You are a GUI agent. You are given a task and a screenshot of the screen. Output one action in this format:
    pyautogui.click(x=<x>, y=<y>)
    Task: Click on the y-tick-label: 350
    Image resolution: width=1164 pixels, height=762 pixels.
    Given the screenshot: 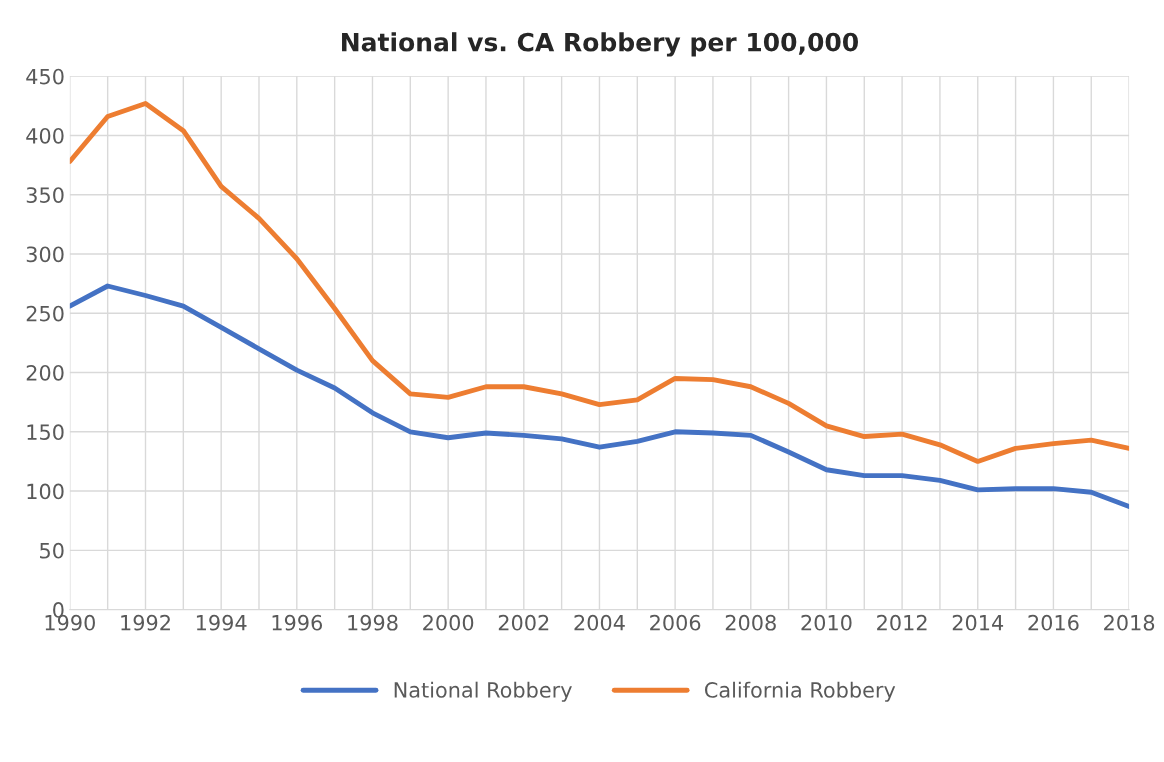 What is the action you would take?
    pyautogui.click(x=45, y=195)
    